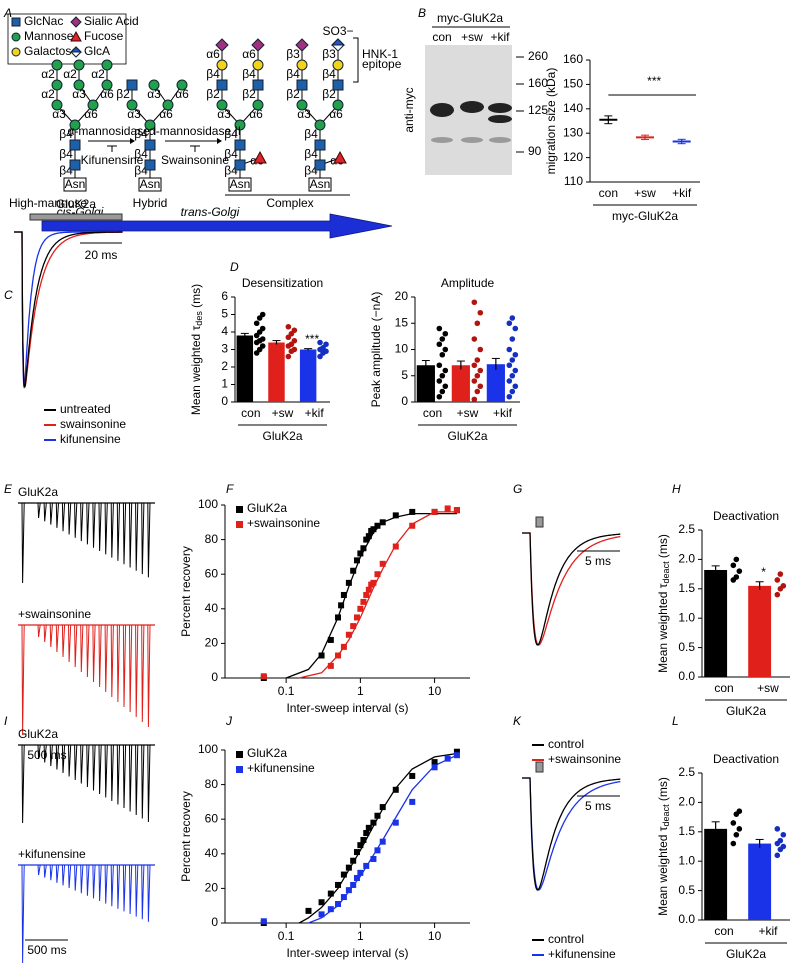 The width and height of the screenshot is (795, 967). Describe the element at coordinates (377, 838) in the screenshot. I see `fit-curve` at that location.